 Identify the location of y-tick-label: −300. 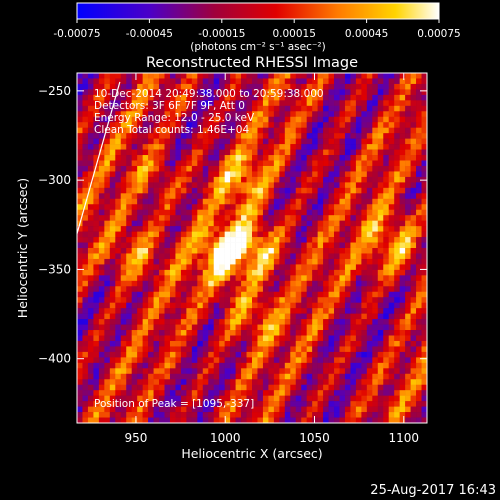
(54, 180).